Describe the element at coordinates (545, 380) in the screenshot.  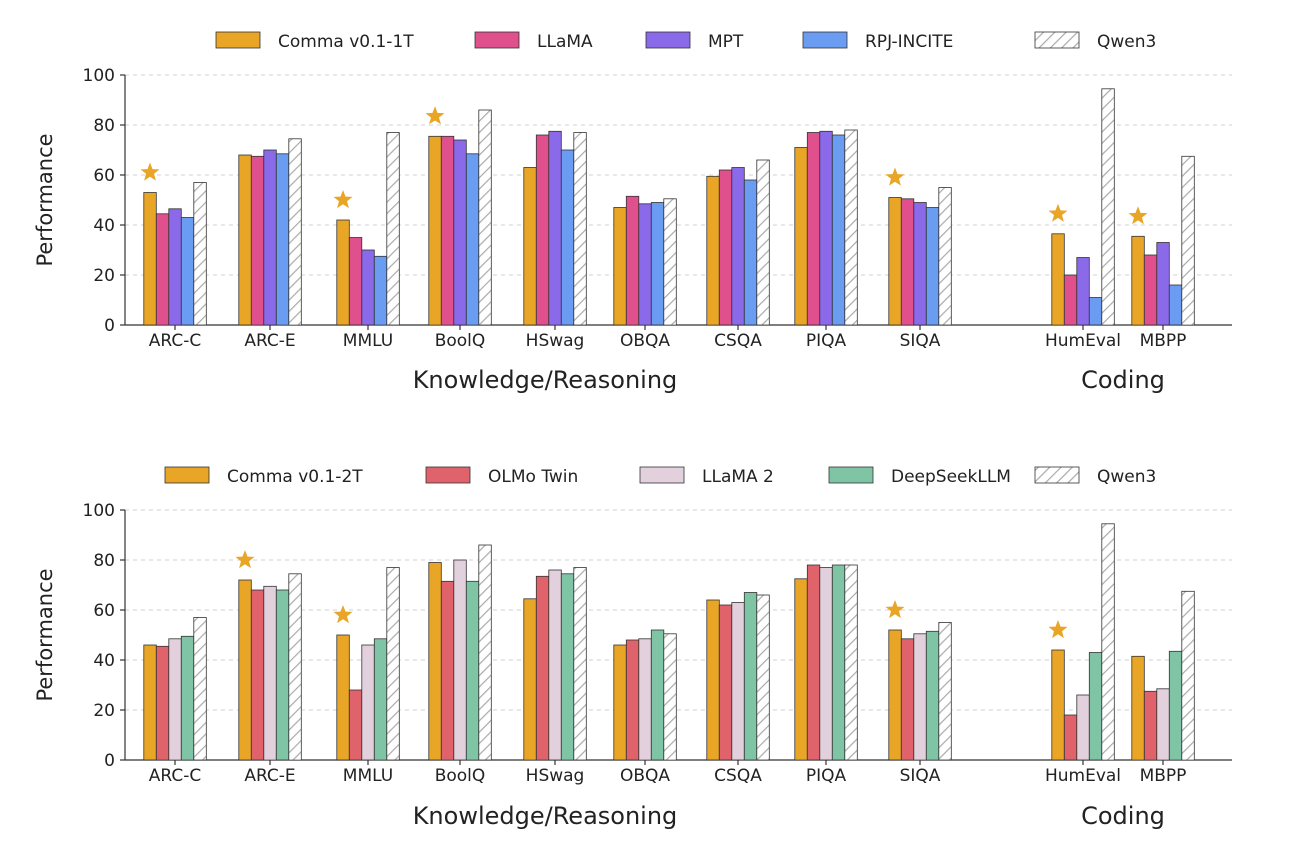
I see `group-label: Knowledge/Reasoning` at that location.